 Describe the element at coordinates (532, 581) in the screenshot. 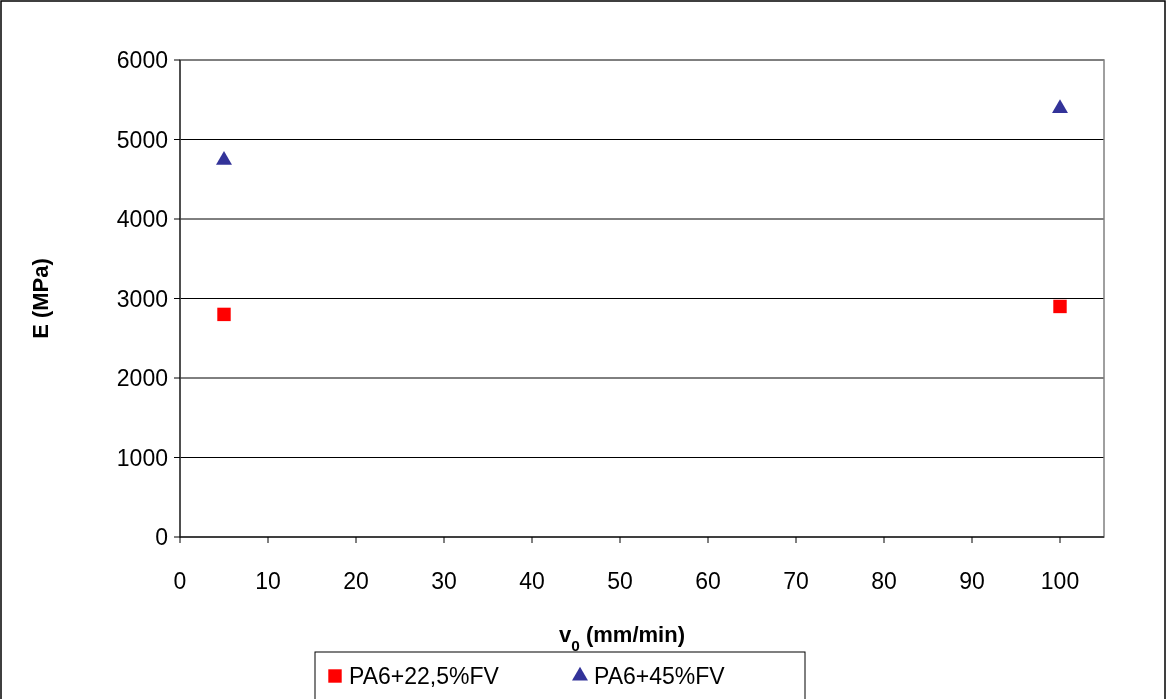

I see `x-tick-label: 40` at that location.